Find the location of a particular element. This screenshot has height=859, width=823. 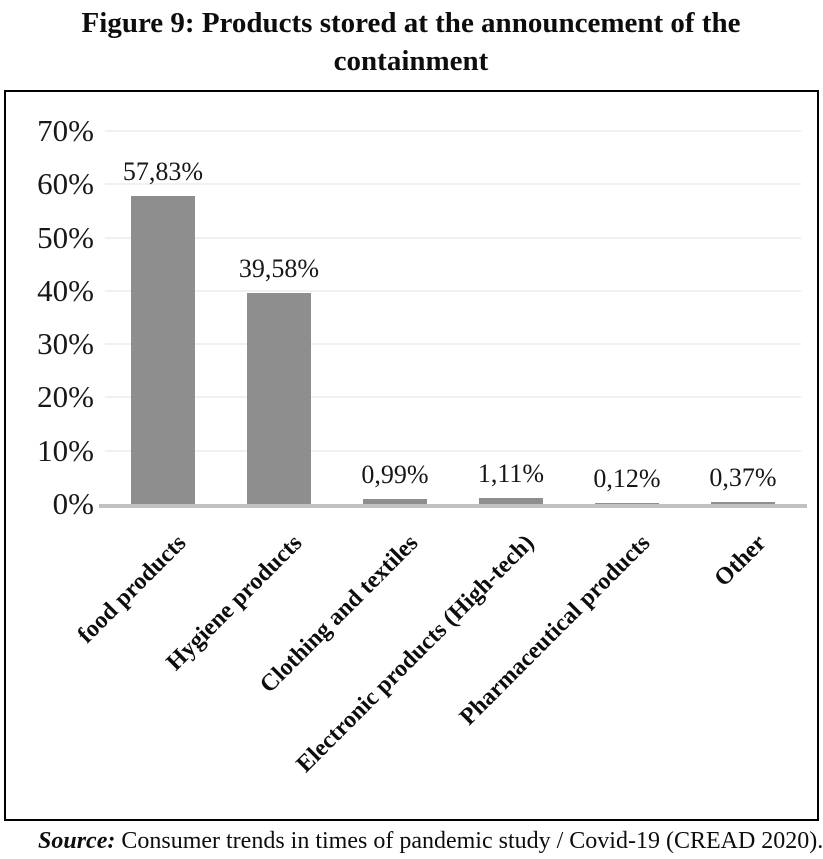

bar-value-label: 57,83% is located at coordinates (163, 171).